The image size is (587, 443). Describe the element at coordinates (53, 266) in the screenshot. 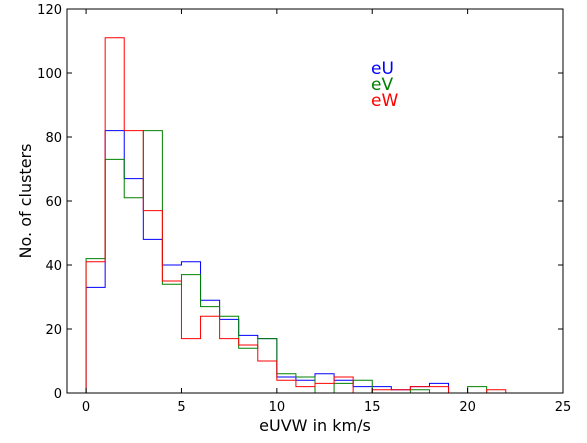

I see `y-tick-label: 40` at that location.